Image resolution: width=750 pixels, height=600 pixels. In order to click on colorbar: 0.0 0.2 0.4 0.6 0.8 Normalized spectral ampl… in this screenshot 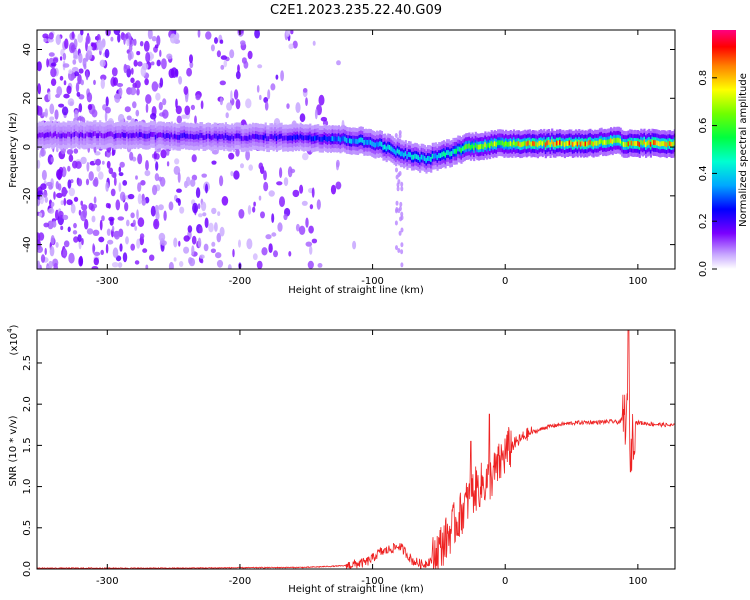, I will do `click(723, 153)`.